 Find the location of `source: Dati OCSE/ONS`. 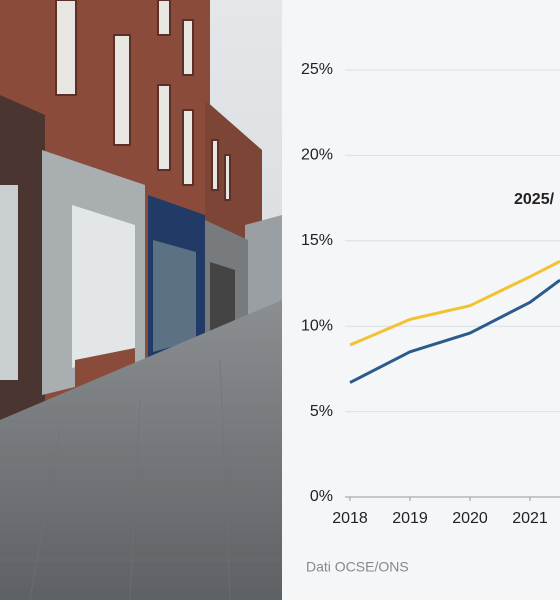

source: Dati OCSE/ONS is located at coordinates (357, 567).